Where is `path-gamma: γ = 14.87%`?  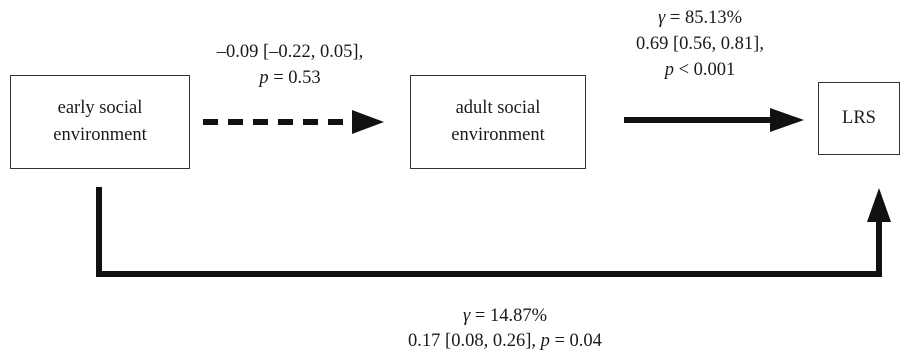 path-gamma: γ = 14.87% is located at coordinates (505, 316).